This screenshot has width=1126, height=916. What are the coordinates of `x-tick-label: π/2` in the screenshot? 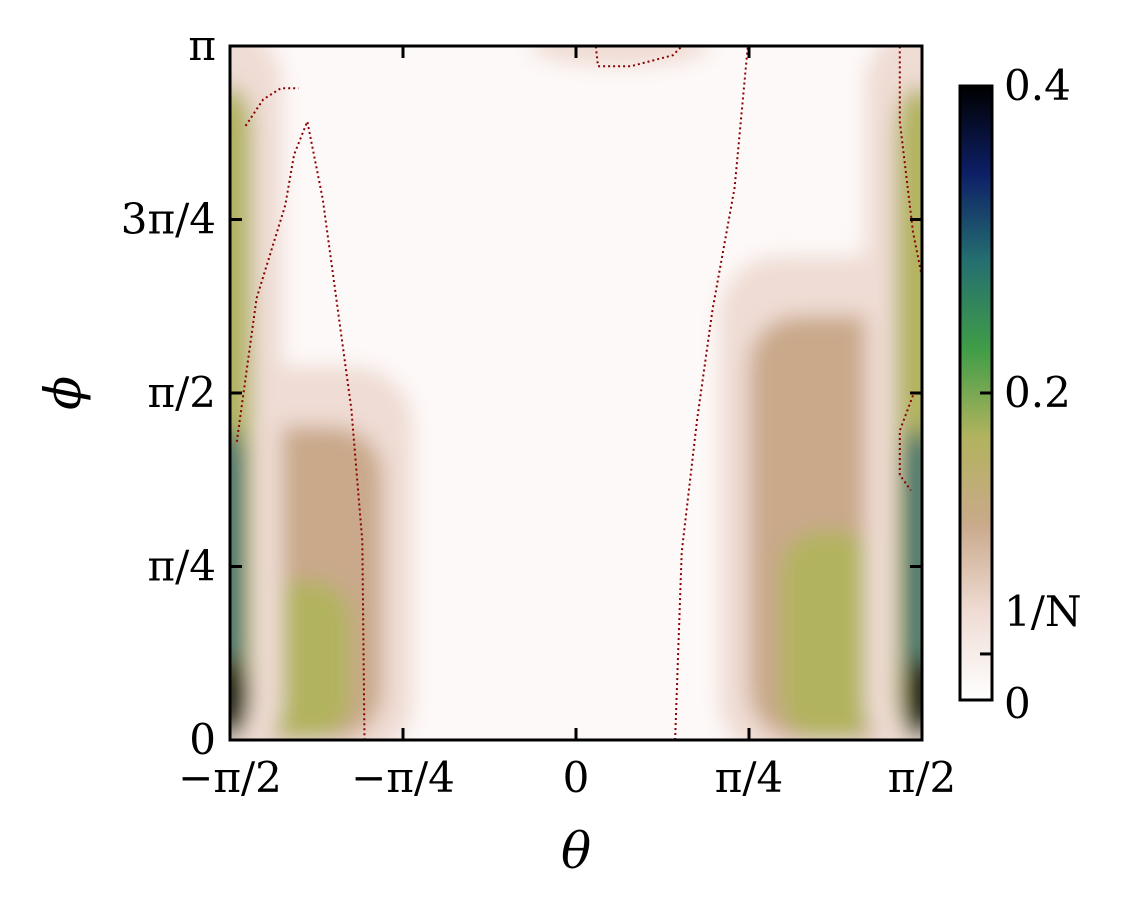 It's located at (922, 777).